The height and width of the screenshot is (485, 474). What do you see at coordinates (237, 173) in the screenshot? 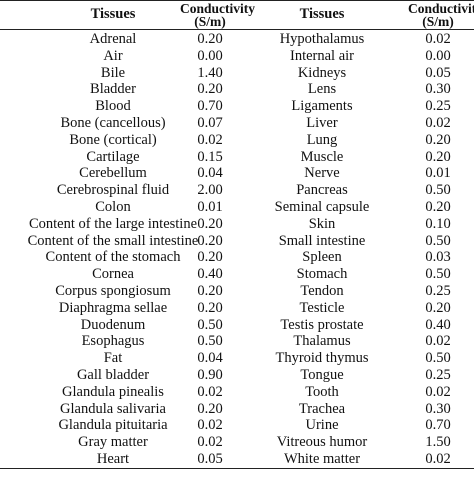
I see `table-row: Cerebellum 0.04 Nerve 0.01` at bounding box center [237, 173].